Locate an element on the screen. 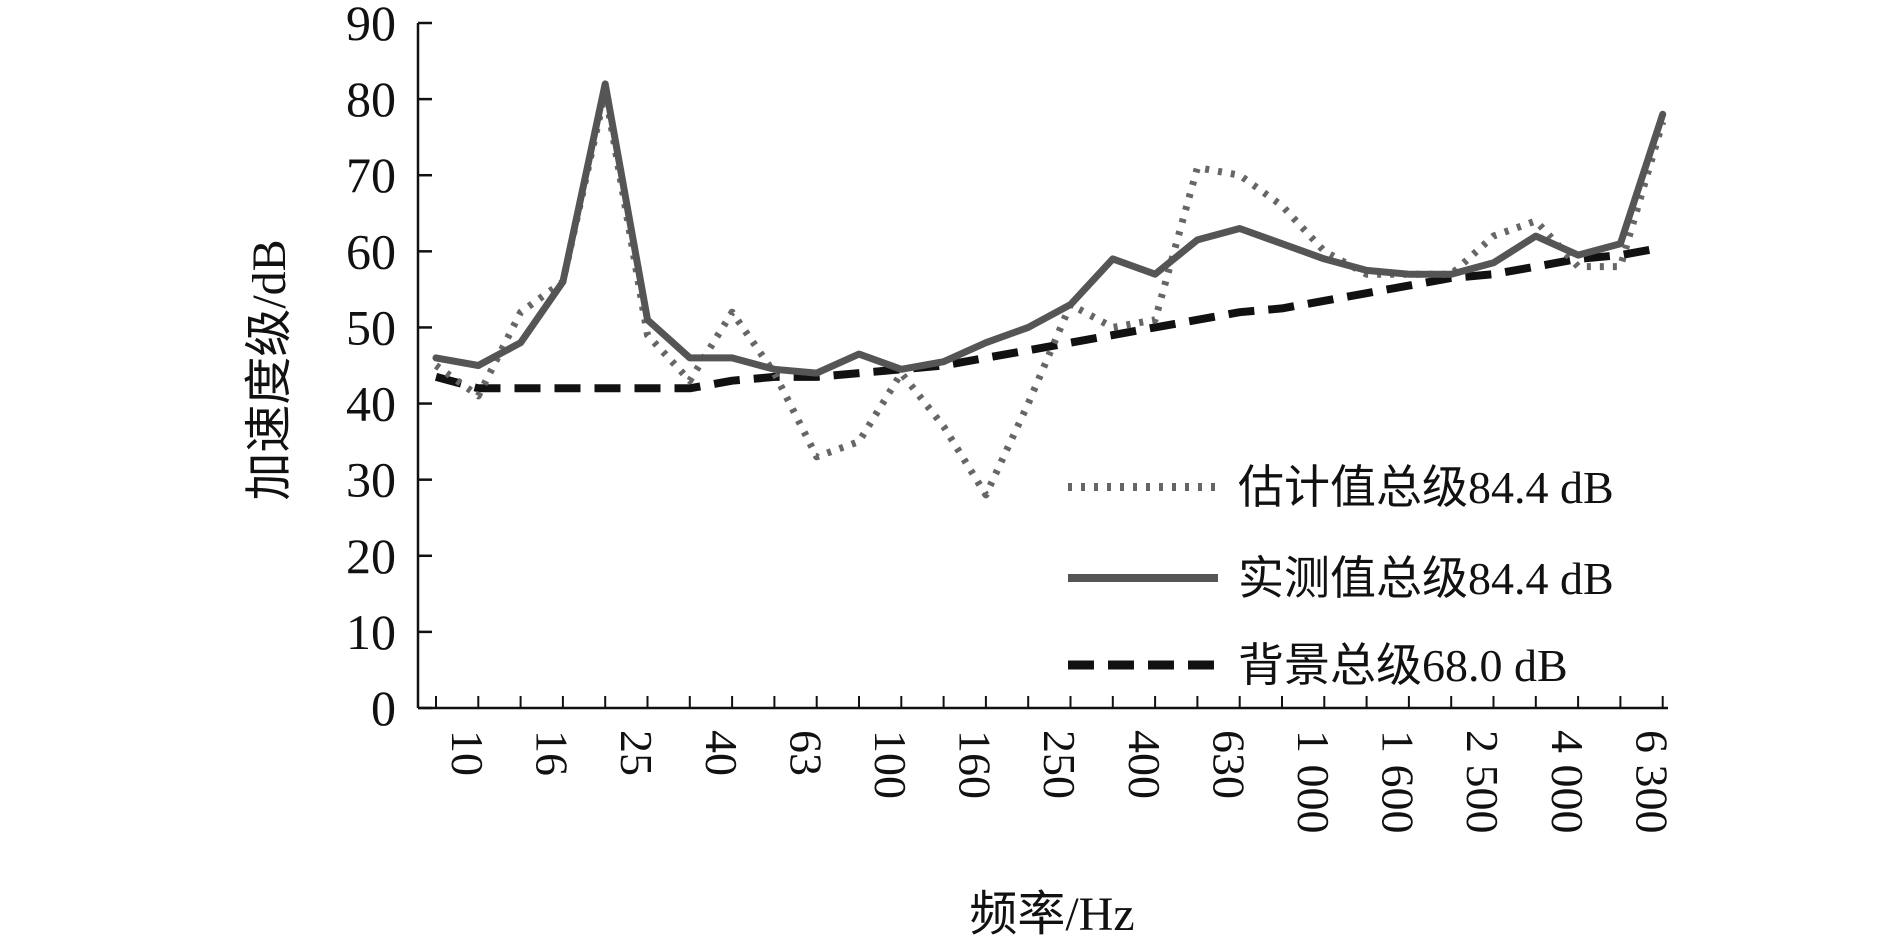  x-tick-label: 6 300 is located at coordinates (1651, 782).